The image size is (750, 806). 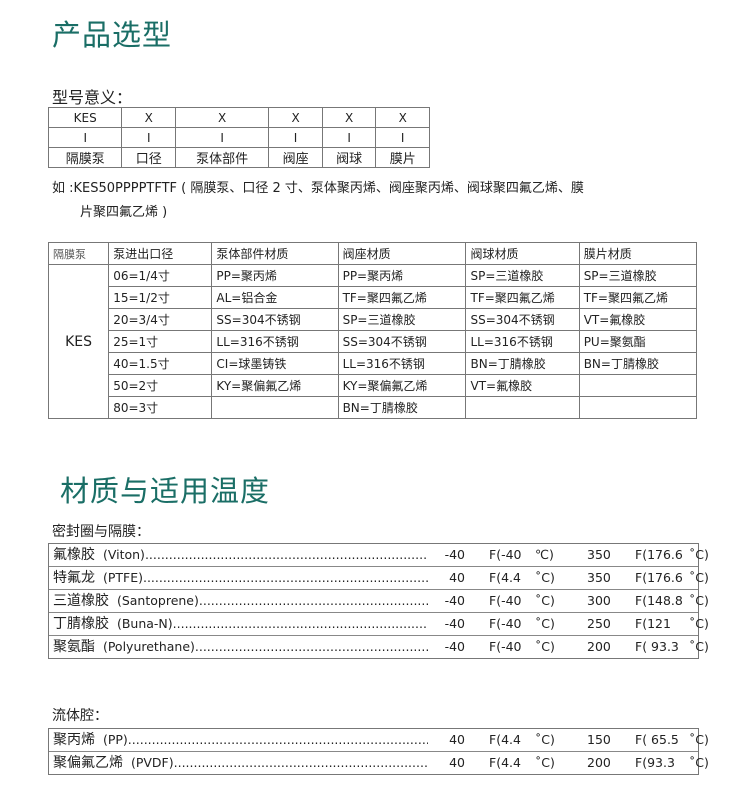 What do you see at coordinates (160, 341) in the screenshot?
I see `cell: 25=1寸` at bounding box center [160, 341].